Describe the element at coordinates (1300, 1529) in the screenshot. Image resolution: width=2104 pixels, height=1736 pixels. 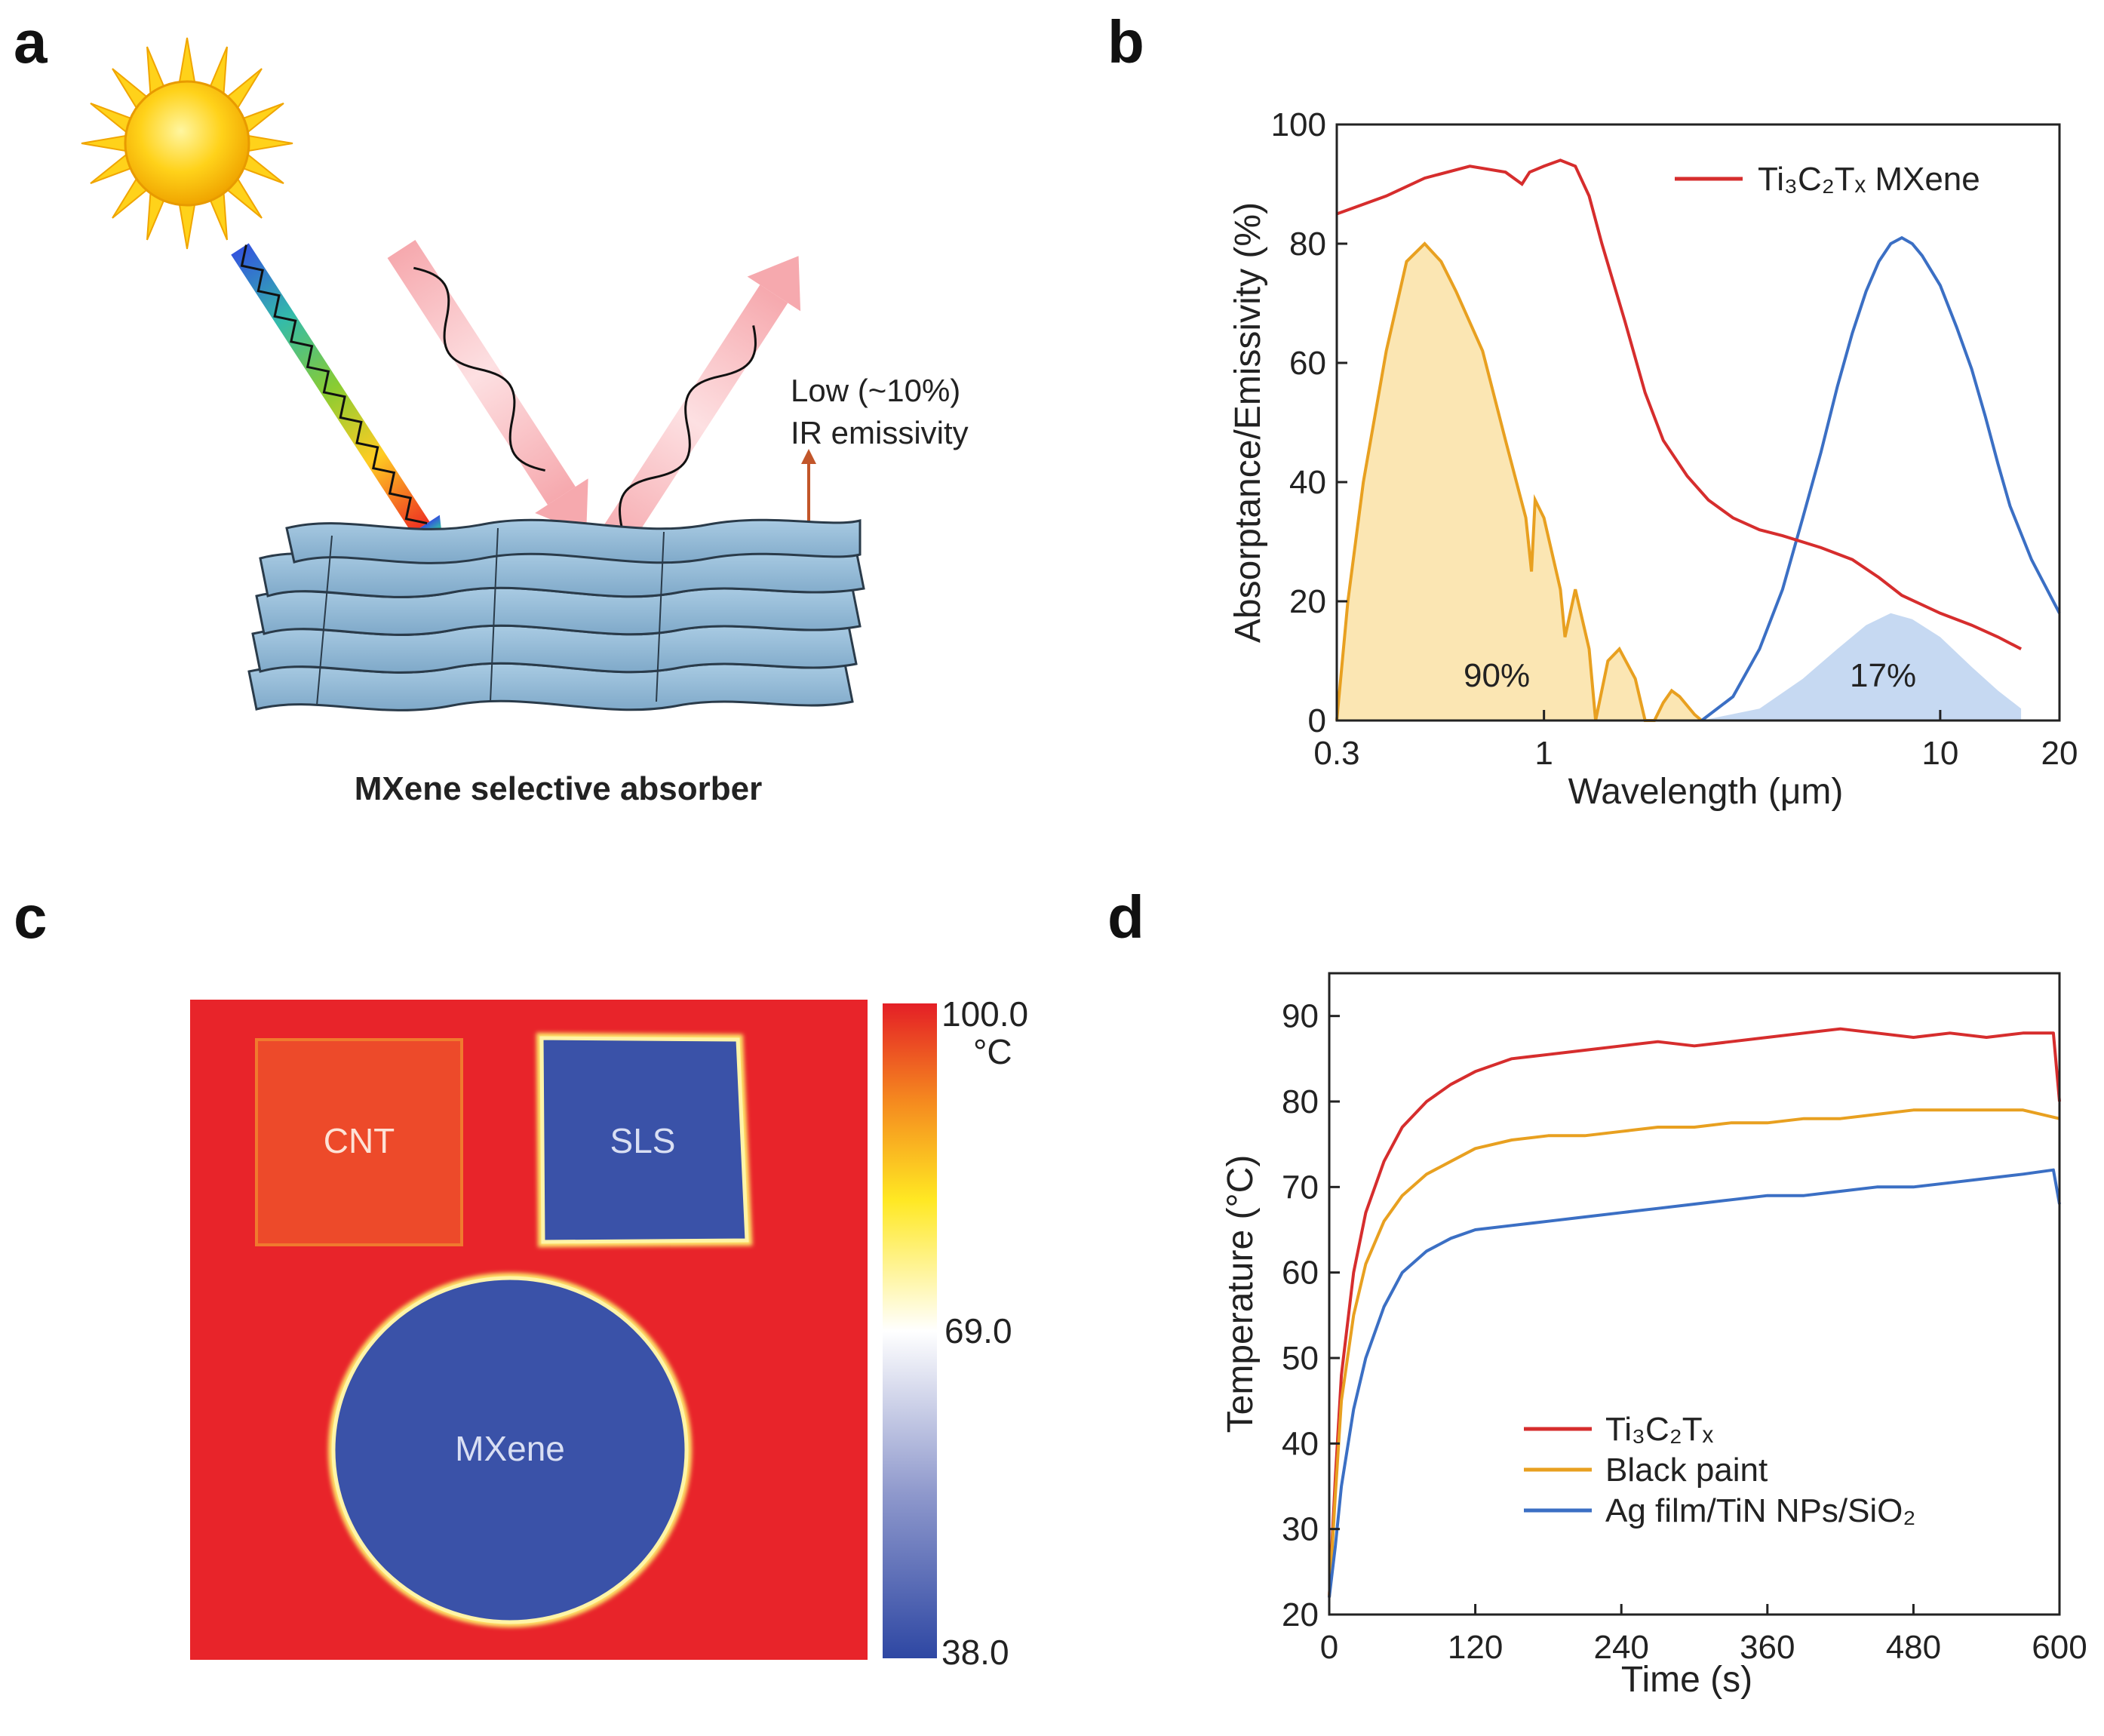
I see `y-tick-label: 30` at that location.